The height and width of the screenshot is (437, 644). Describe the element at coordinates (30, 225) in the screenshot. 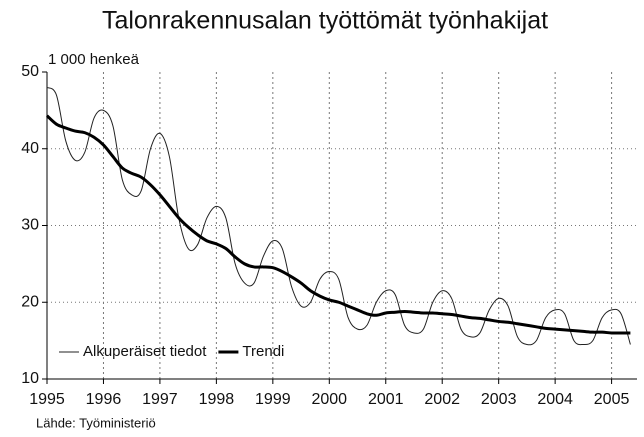

I see `y-tick-label: 30` at that location.